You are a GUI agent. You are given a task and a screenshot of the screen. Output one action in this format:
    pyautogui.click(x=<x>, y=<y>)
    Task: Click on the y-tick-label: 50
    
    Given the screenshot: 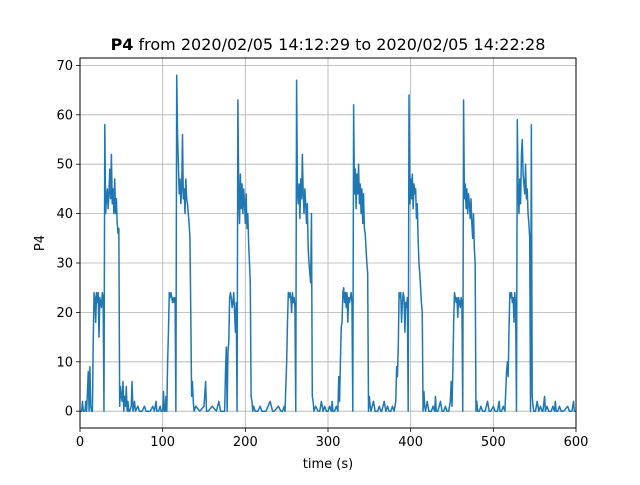 What is the action you would take?
    pyautogui.click(x=64, y=165)
    